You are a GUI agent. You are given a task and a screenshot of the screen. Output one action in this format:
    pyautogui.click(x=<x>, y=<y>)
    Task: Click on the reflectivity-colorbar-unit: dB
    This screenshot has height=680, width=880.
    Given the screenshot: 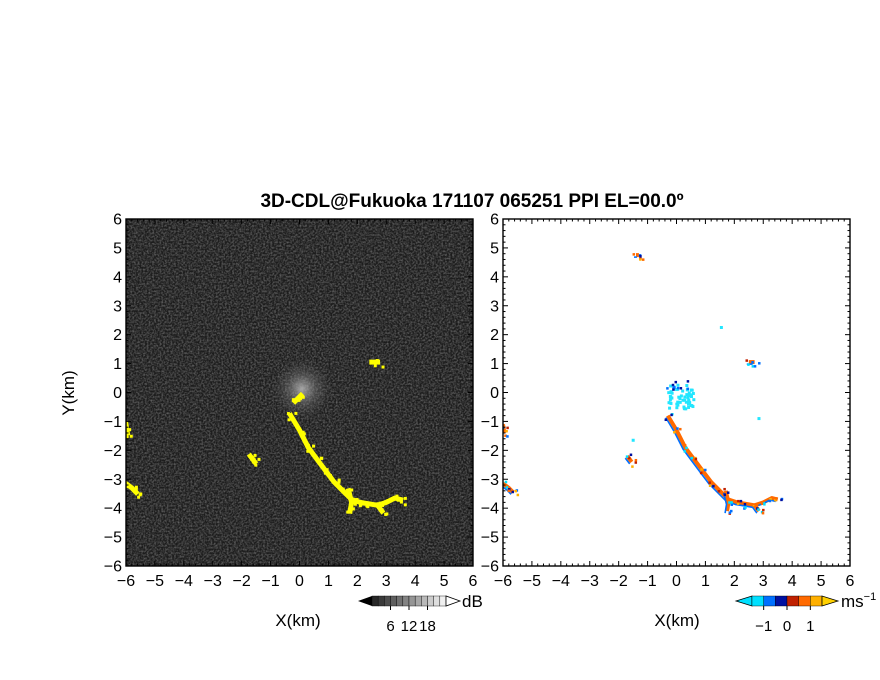 What is the action you would take?
    pyautogui.click(x=472, y=601)
    